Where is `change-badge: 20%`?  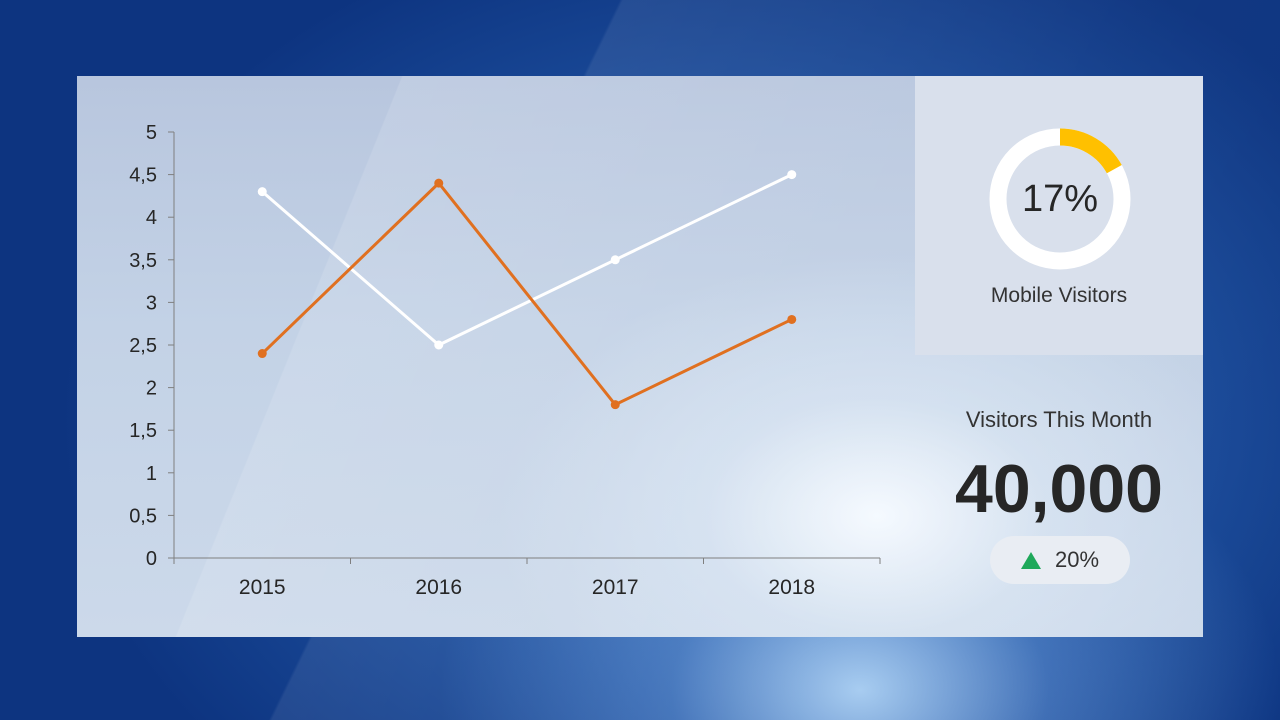 change-badge: 20% is located at coordinates (1060, 560).